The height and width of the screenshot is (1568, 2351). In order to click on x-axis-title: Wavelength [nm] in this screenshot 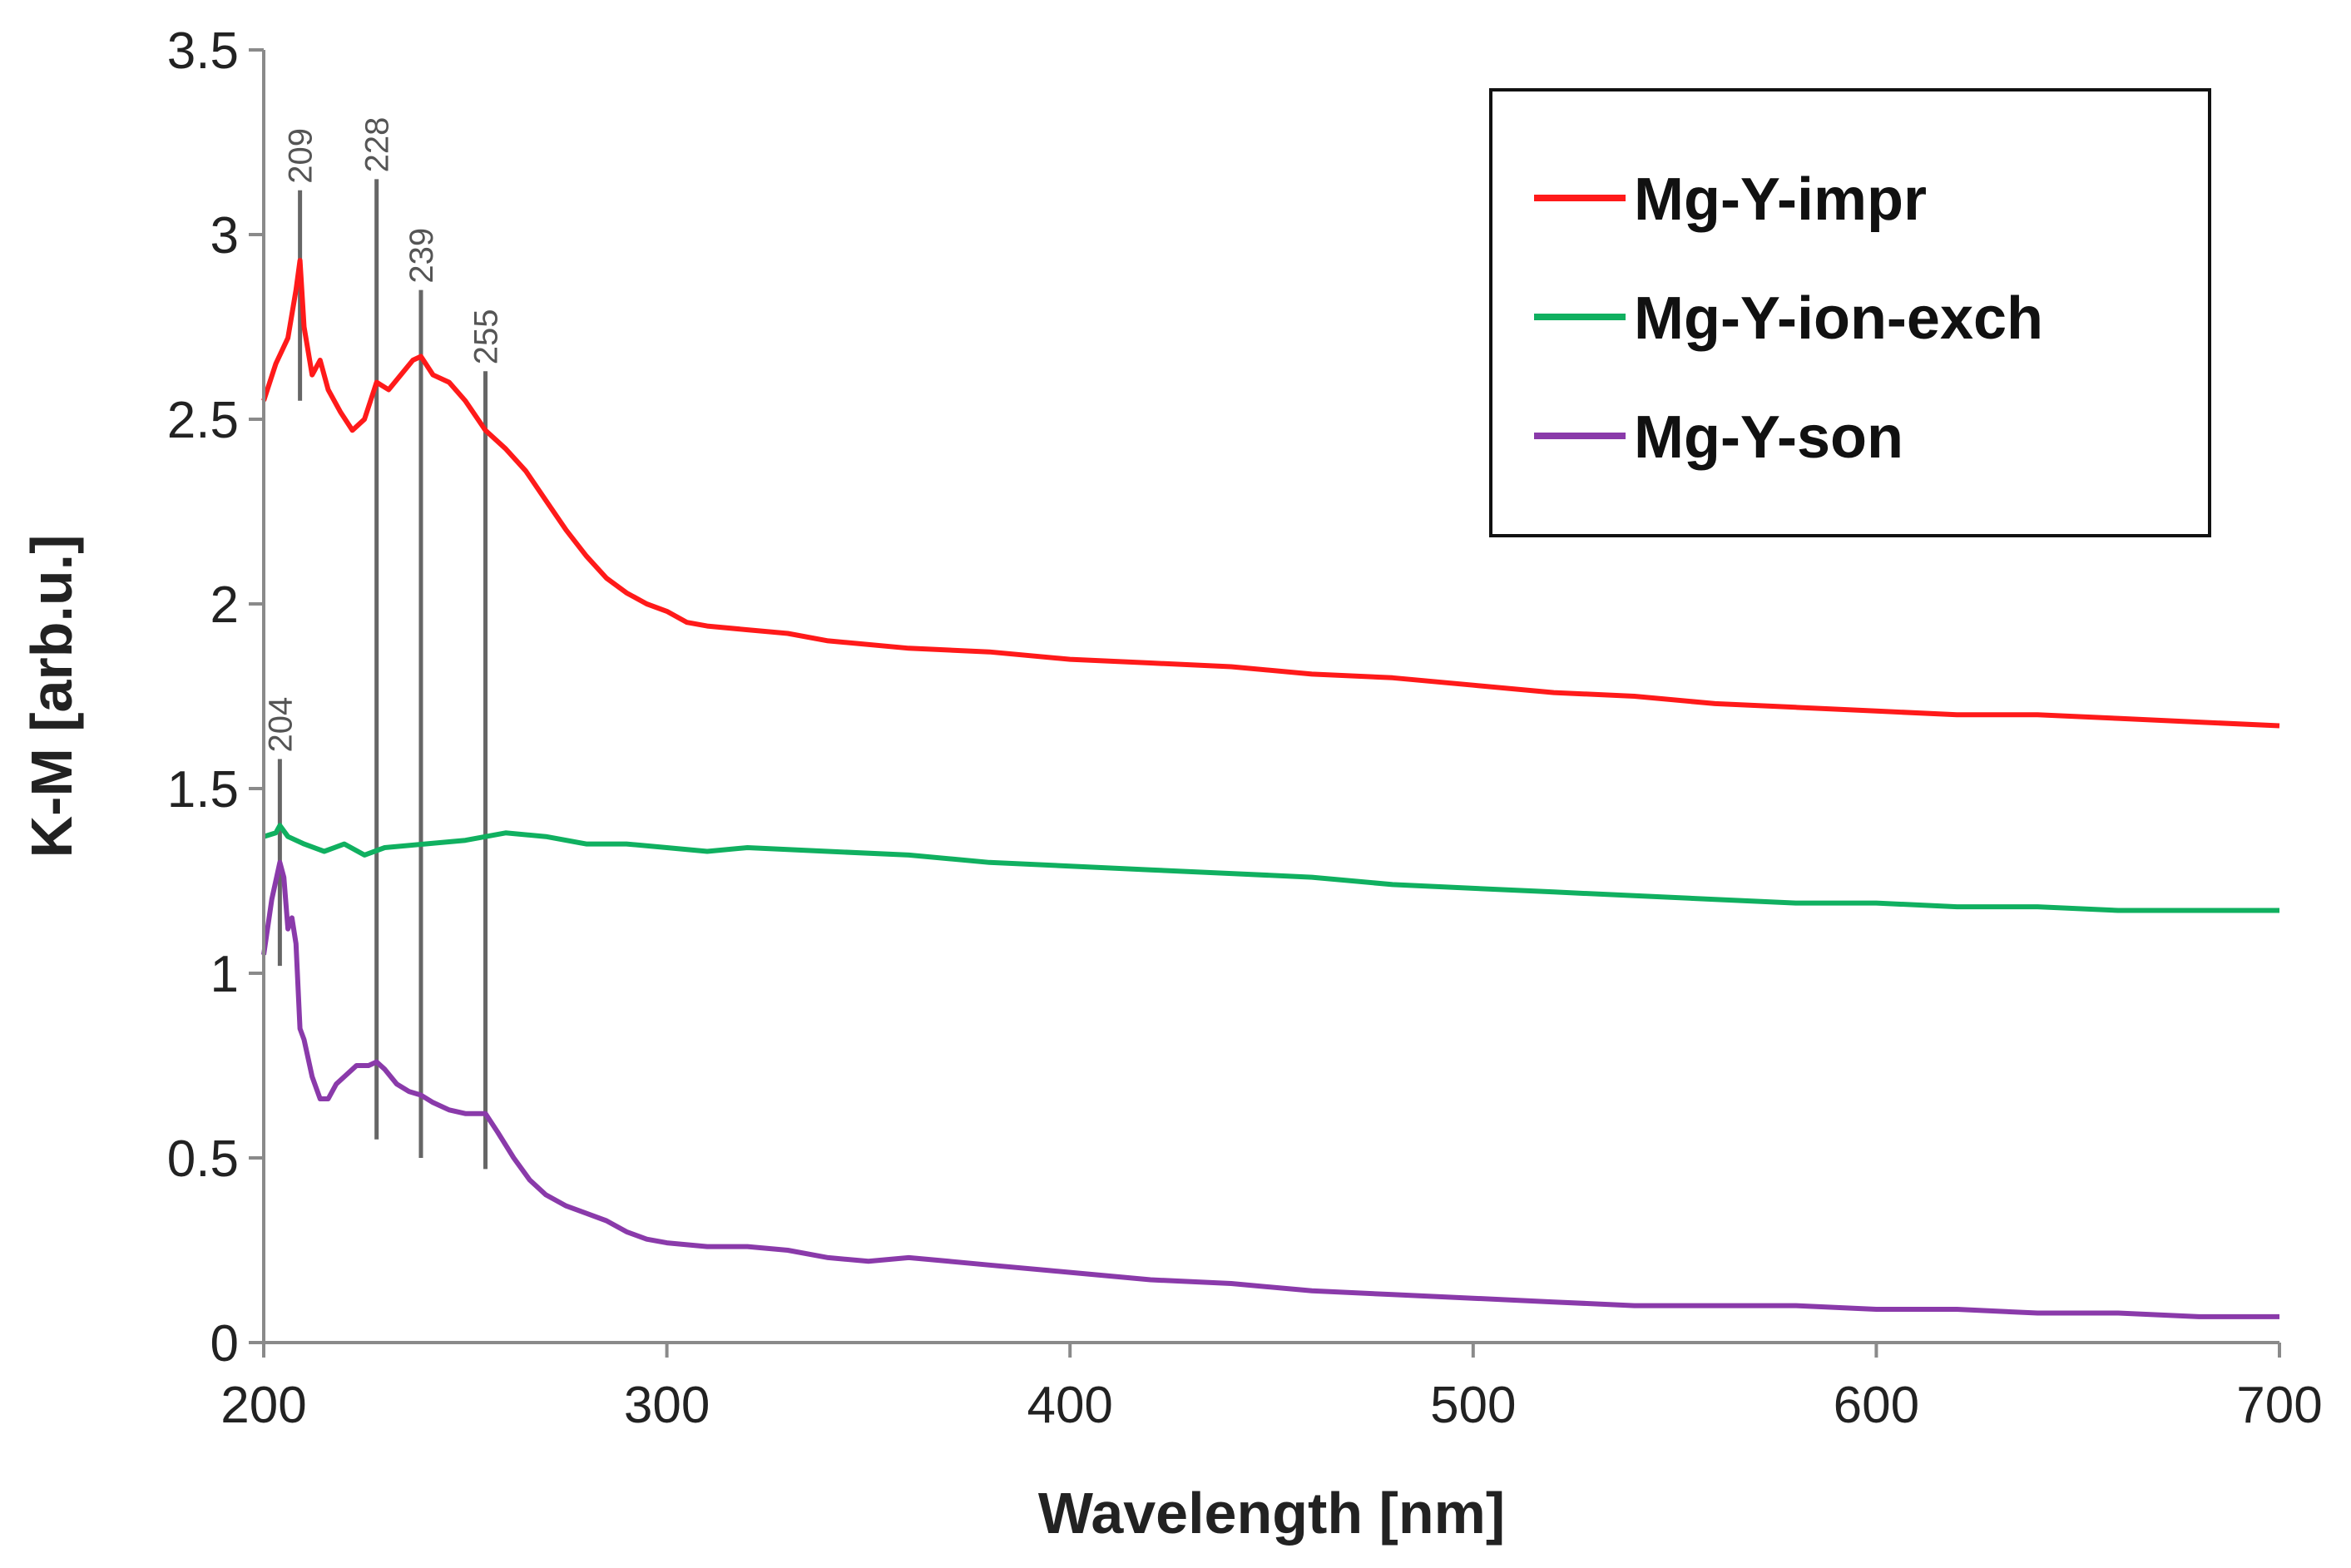, I will do `click(1271, 1513)`.